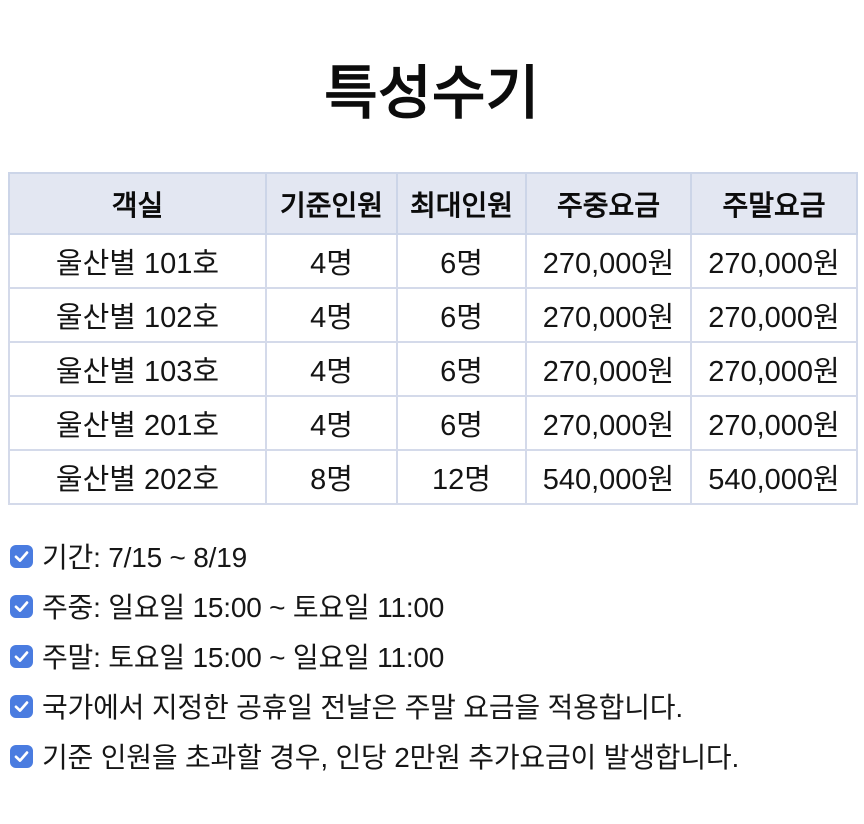  Describe the element at coordinates (137, 477) in the screenshot. I see `cell-room: 울산별 202호` at that location.